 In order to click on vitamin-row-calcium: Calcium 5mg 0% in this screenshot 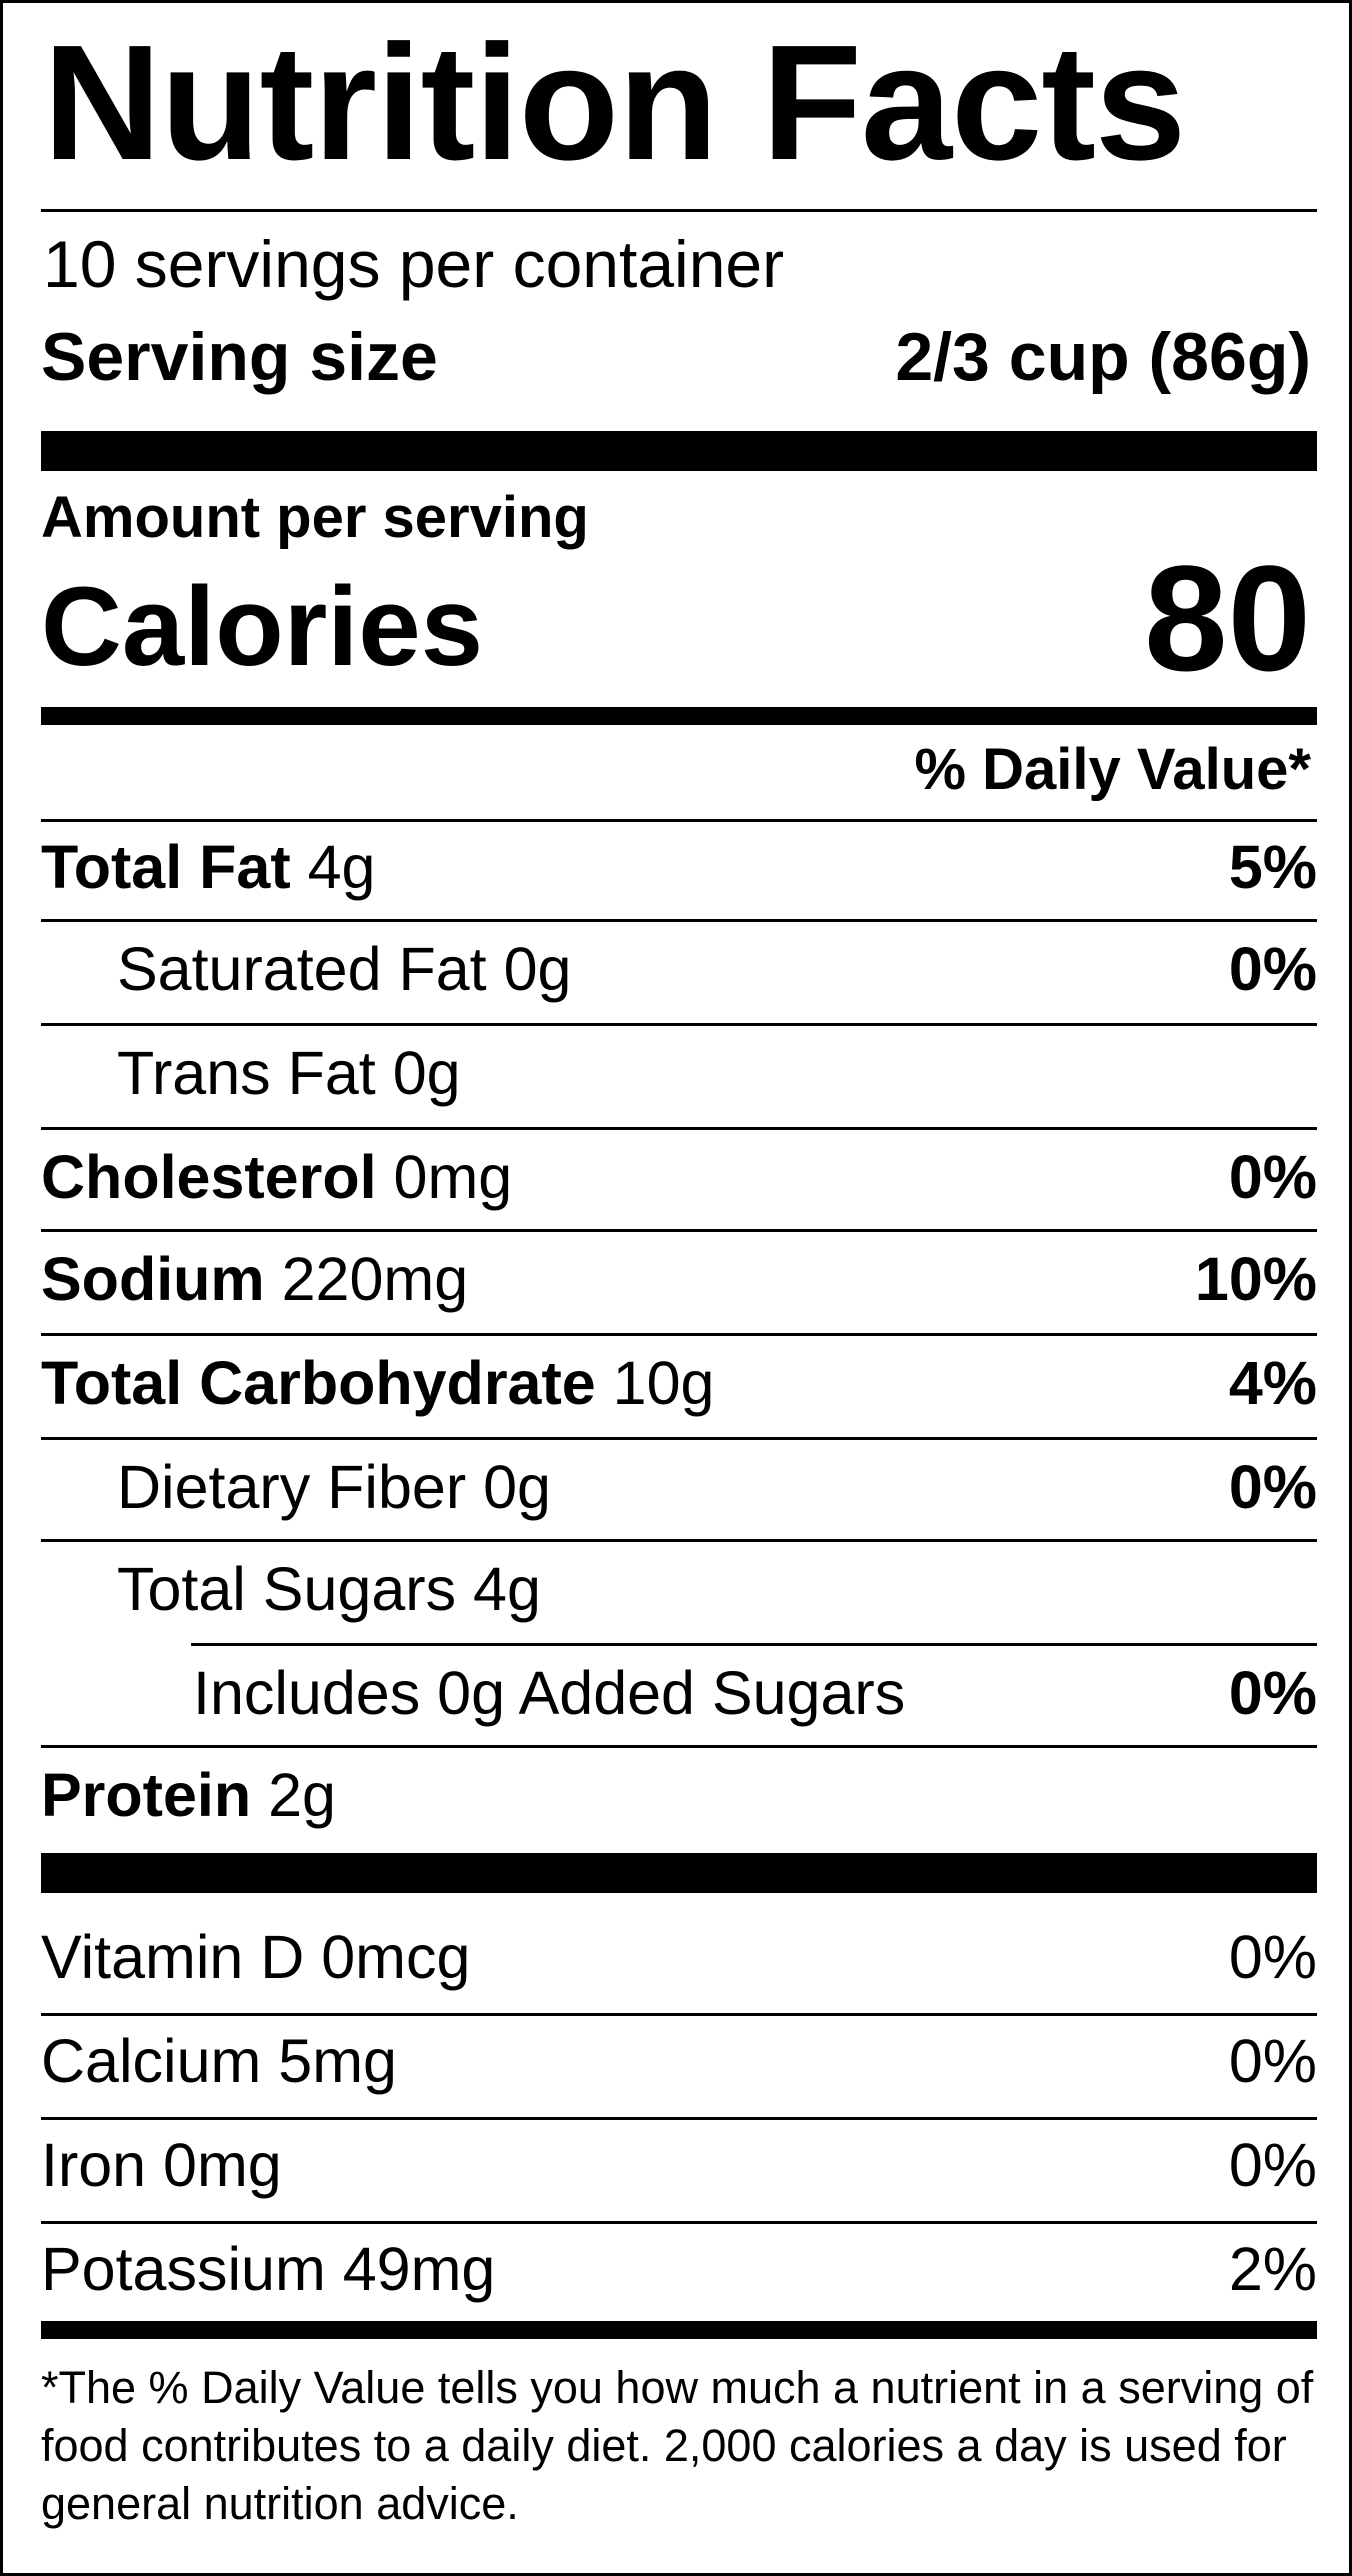, I will do `click(679, 2059)`.